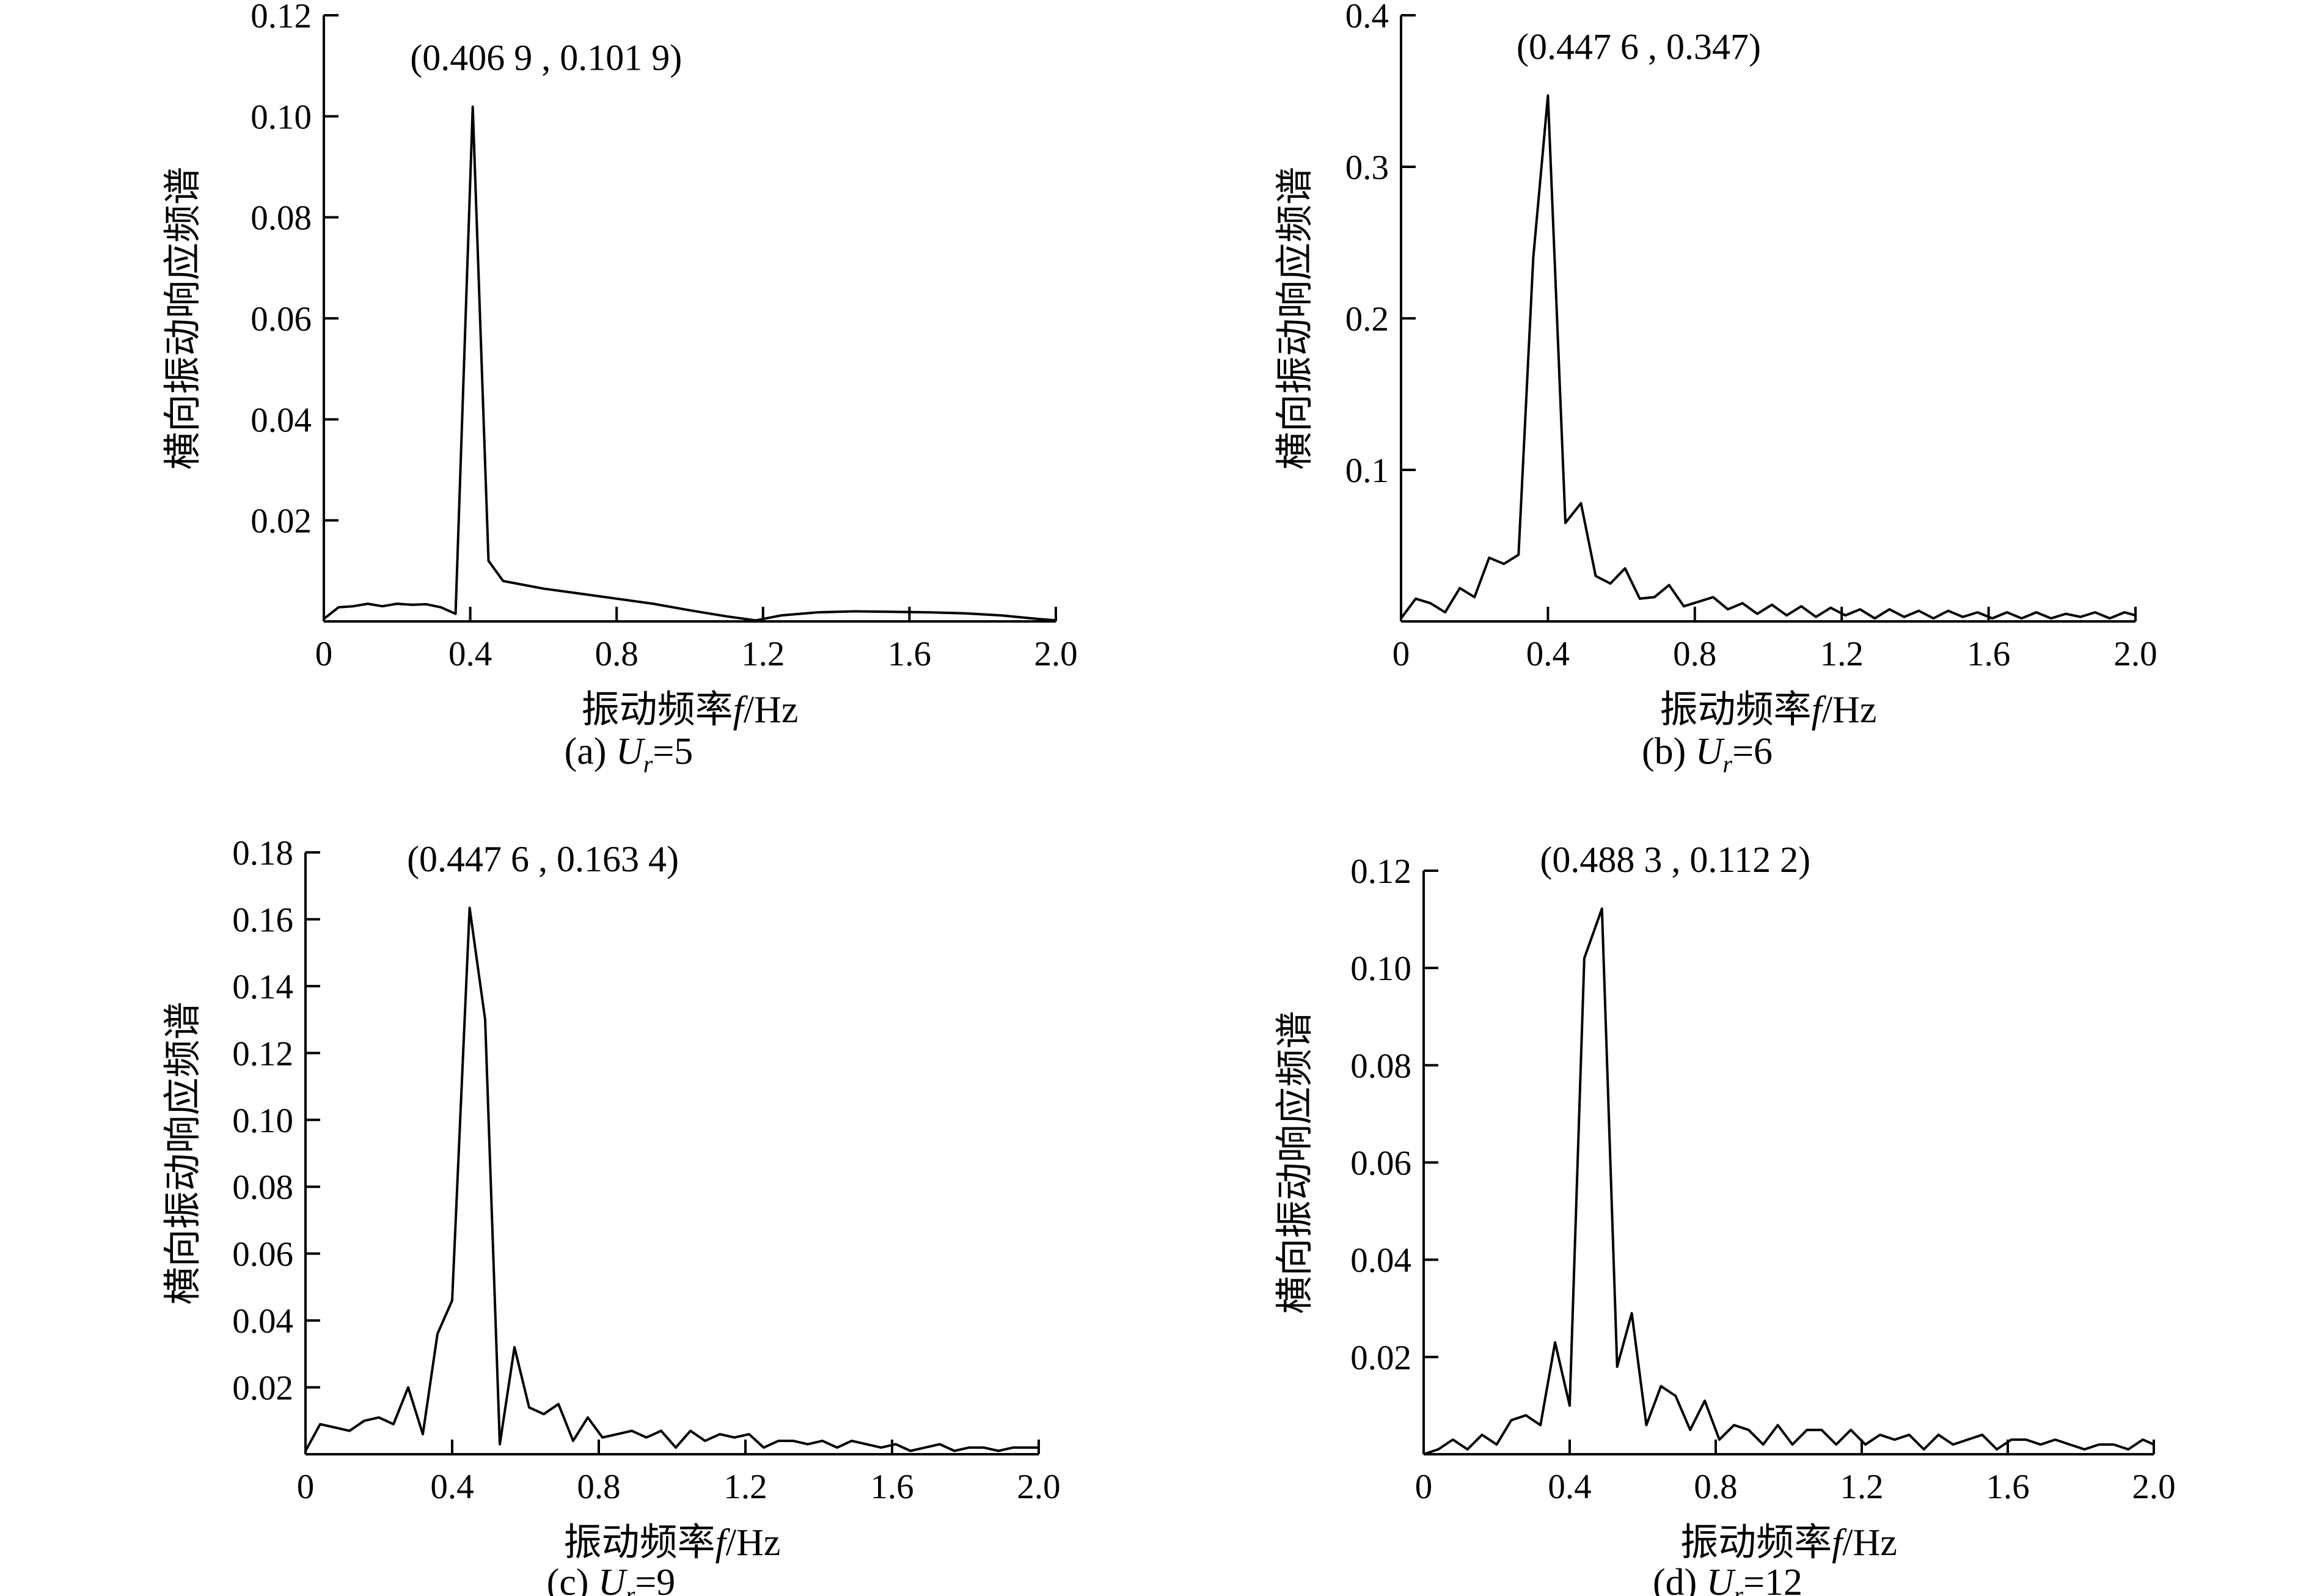 The image size is (2309, 1596). Describe the element at coordinates (262, 1255) in the screenshot. I see `y-tick-label: 0.06` at that location.